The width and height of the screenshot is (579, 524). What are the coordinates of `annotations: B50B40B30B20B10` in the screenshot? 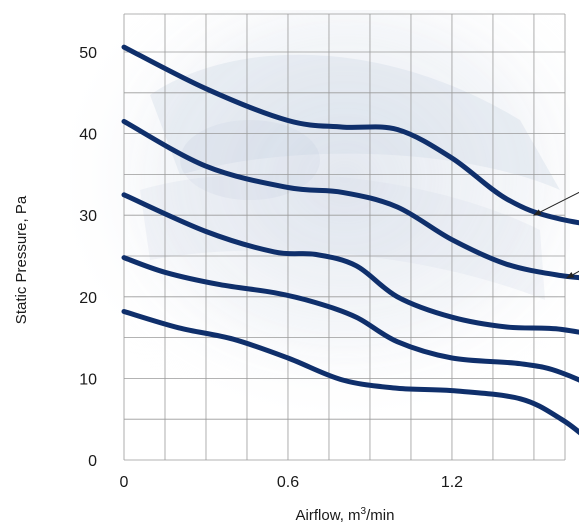 It's located at (556, 235).